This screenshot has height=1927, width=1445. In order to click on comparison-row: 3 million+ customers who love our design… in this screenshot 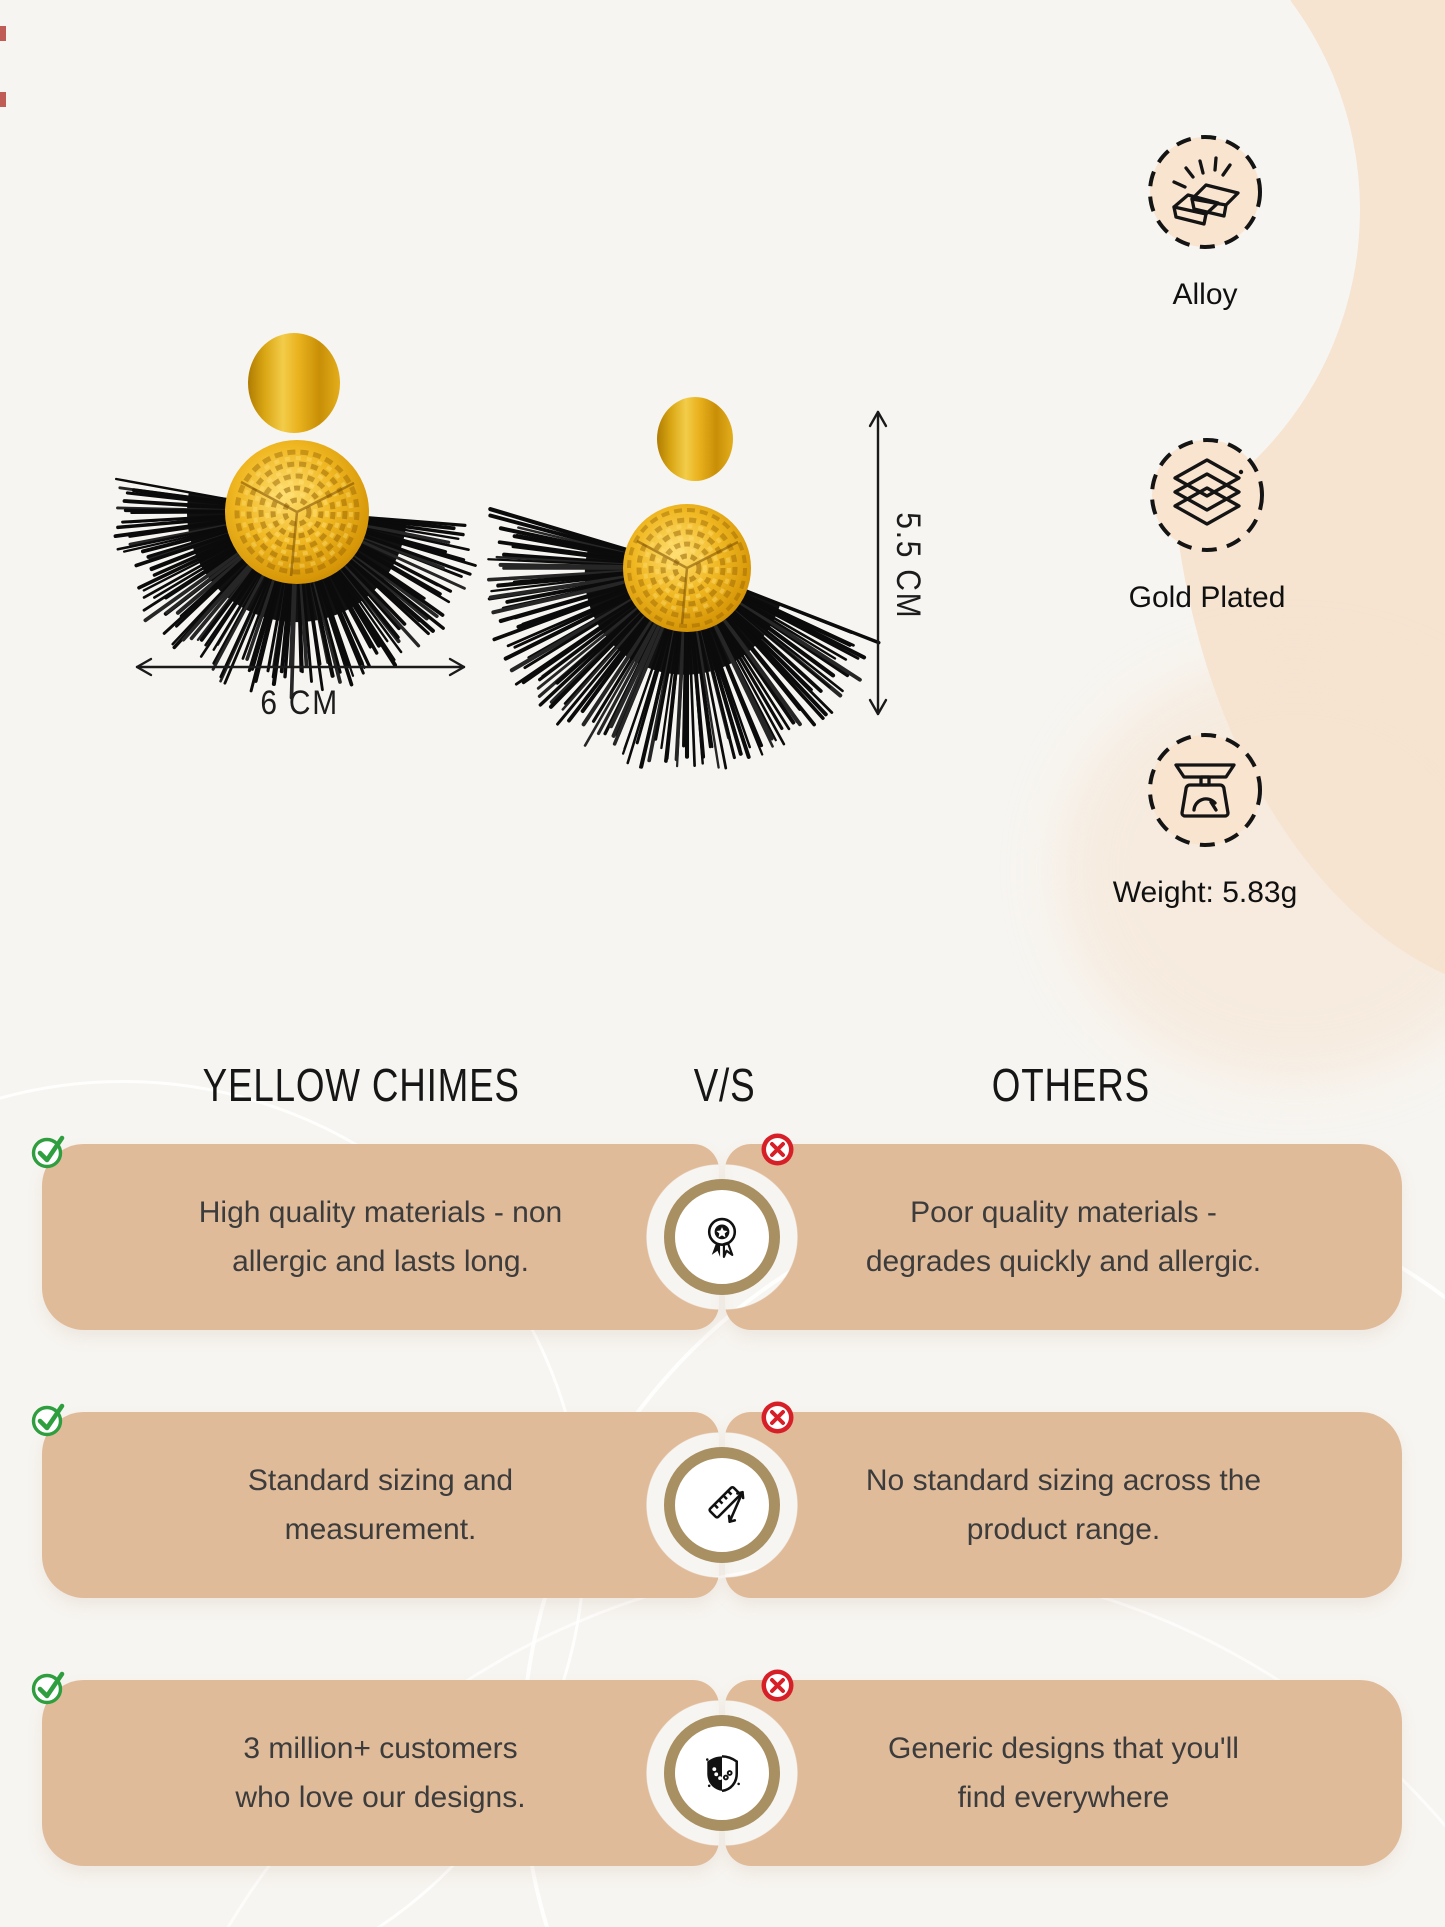, I will do `click(716, 1767)`.